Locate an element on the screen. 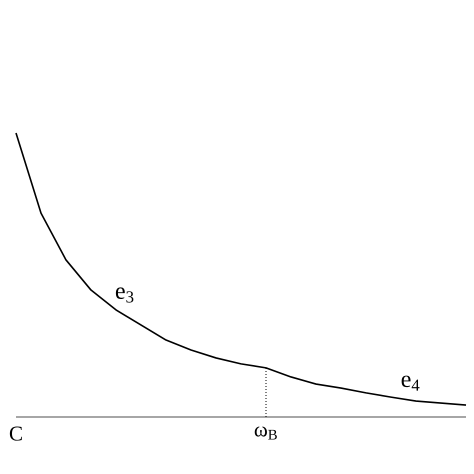  x-tick-label: C is located at coordinates (16, 433).